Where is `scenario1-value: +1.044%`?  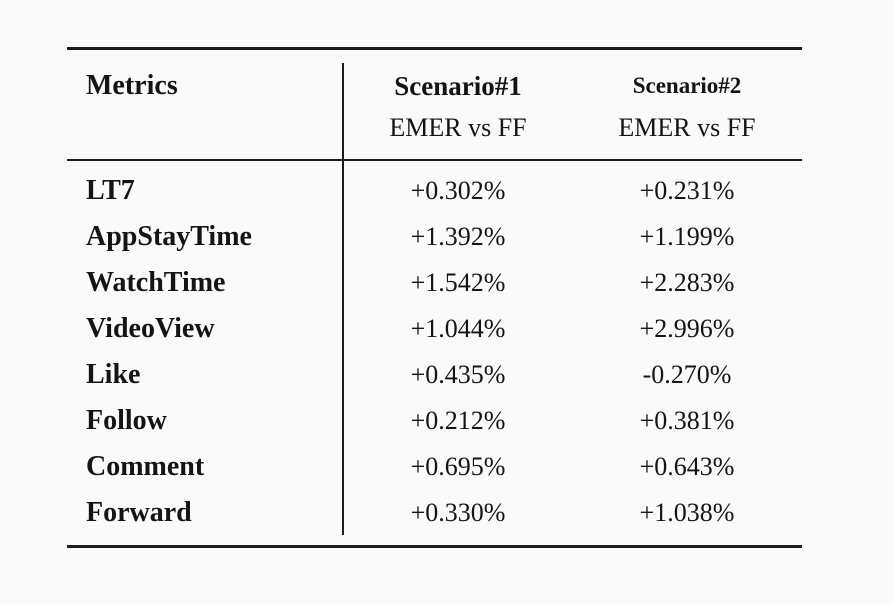
scenario1-value: +1.044% is located at coordinates (458, 328).